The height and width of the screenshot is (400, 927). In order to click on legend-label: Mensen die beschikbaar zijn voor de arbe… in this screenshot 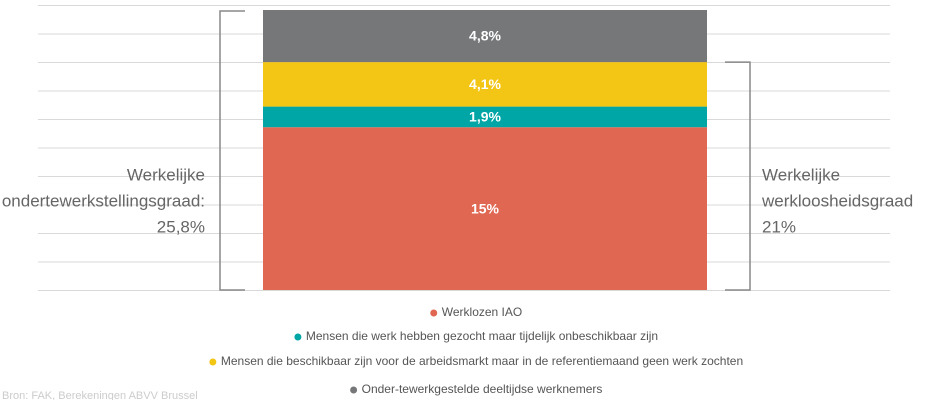, I will do `click(482, 361)`.